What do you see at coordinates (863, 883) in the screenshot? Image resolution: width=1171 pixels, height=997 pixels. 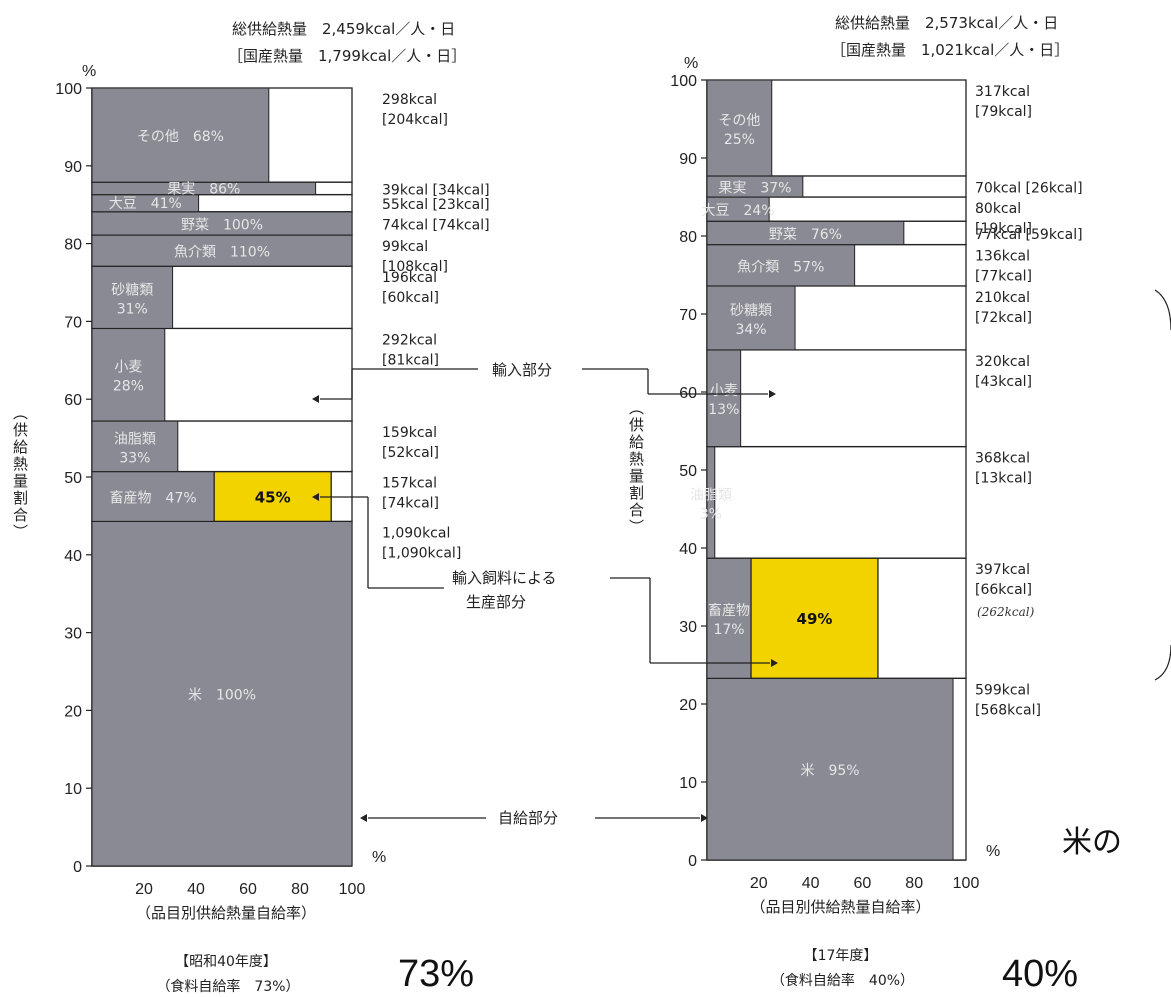 I see `x-tick-label-1-2: 60` at bounding box center [863, 883].